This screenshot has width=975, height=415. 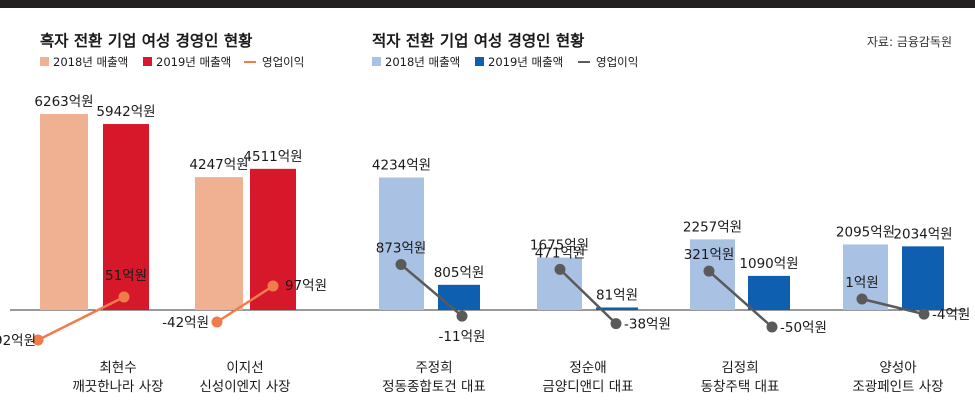 What do you see at coordinates (865, 232) in the screenshot?
I see `bar-label-2018-g1-3: 2095억원` at bounding box center [865, 232].